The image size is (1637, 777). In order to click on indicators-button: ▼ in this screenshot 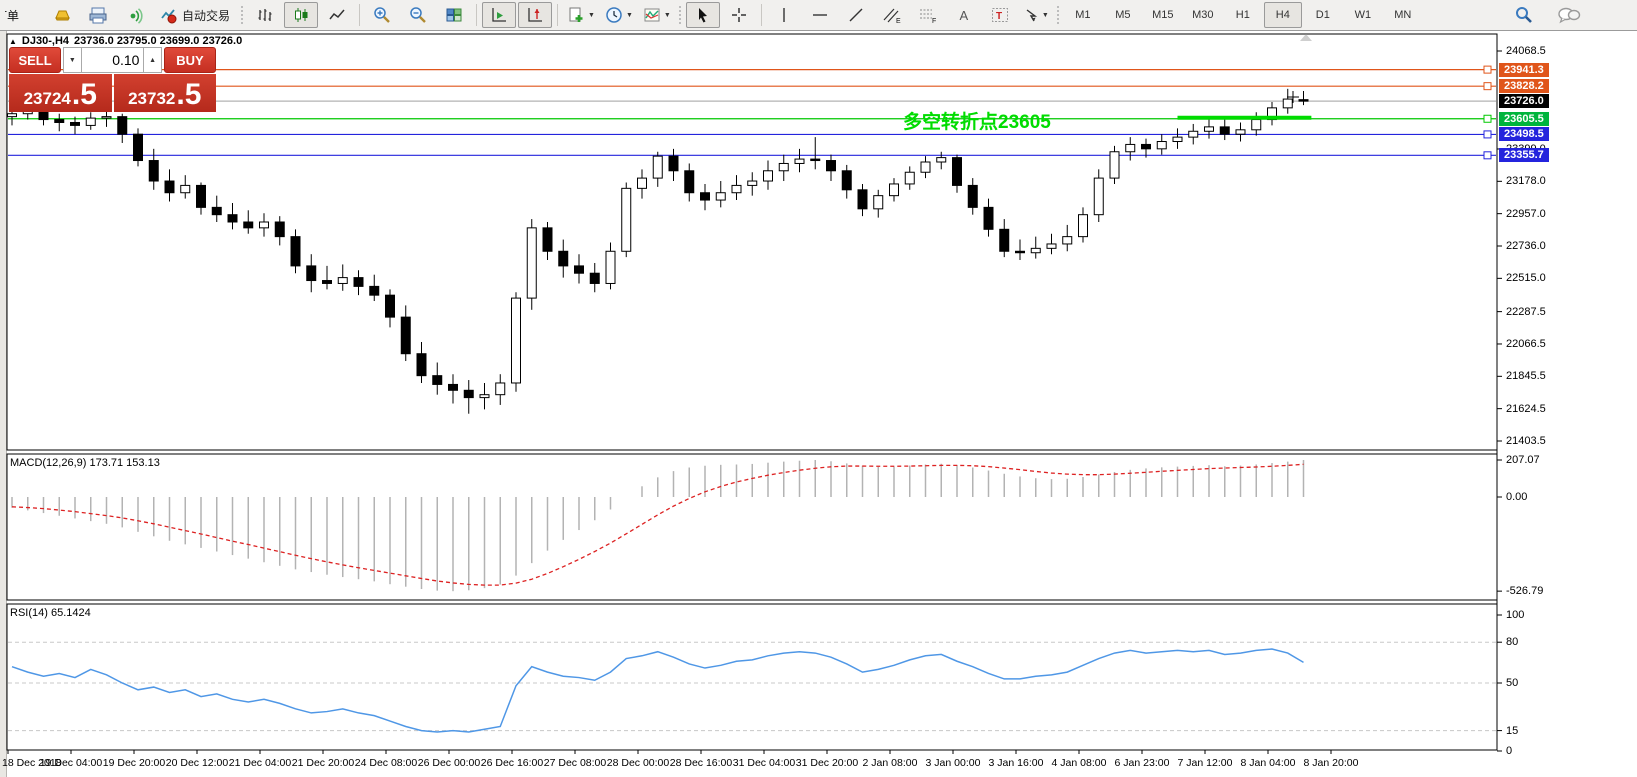, I will do `click(657, 15)`.